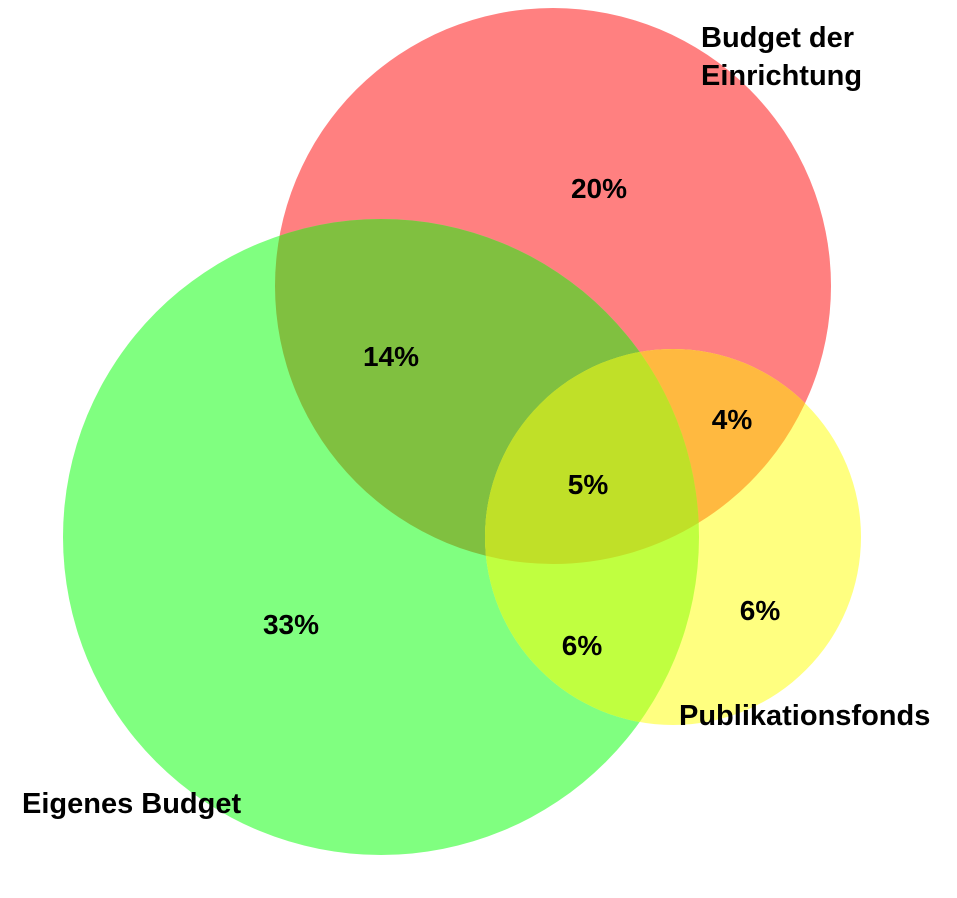  What do you see at coordinates (781, 57) in the screenshot?
I see `einrichtung-set-label: Budget der Einrichtung` at bounding box center [781, 57].